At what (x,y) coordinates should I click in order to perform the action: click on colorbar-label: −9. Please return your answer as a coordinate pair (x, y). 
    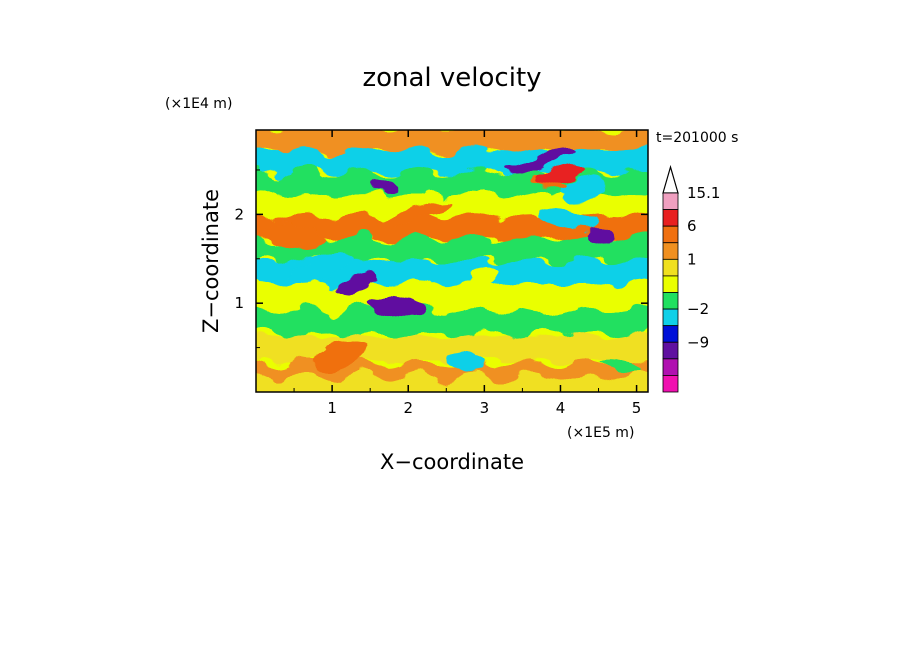
    Looking at the image, I should click on (698, 342).